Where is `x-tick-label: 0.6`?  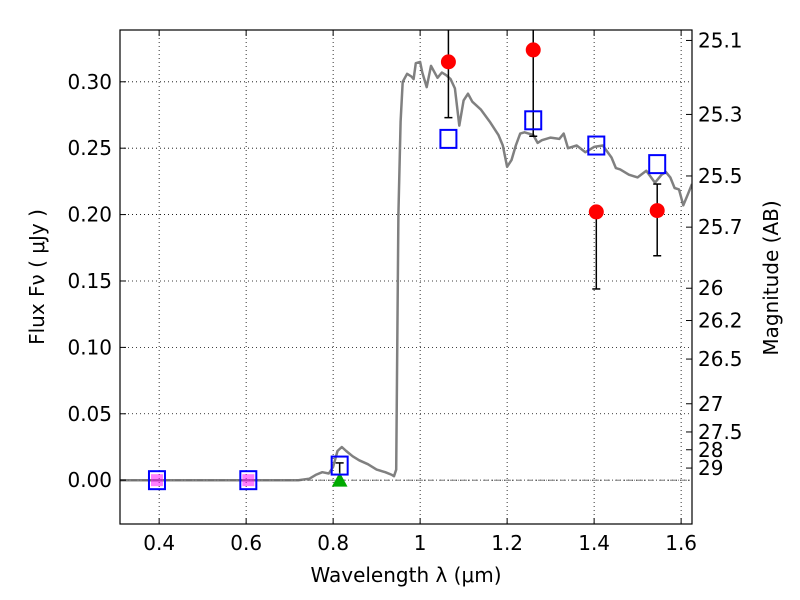
x-tick-label: 0.6 is located at coordinates (246, 543).